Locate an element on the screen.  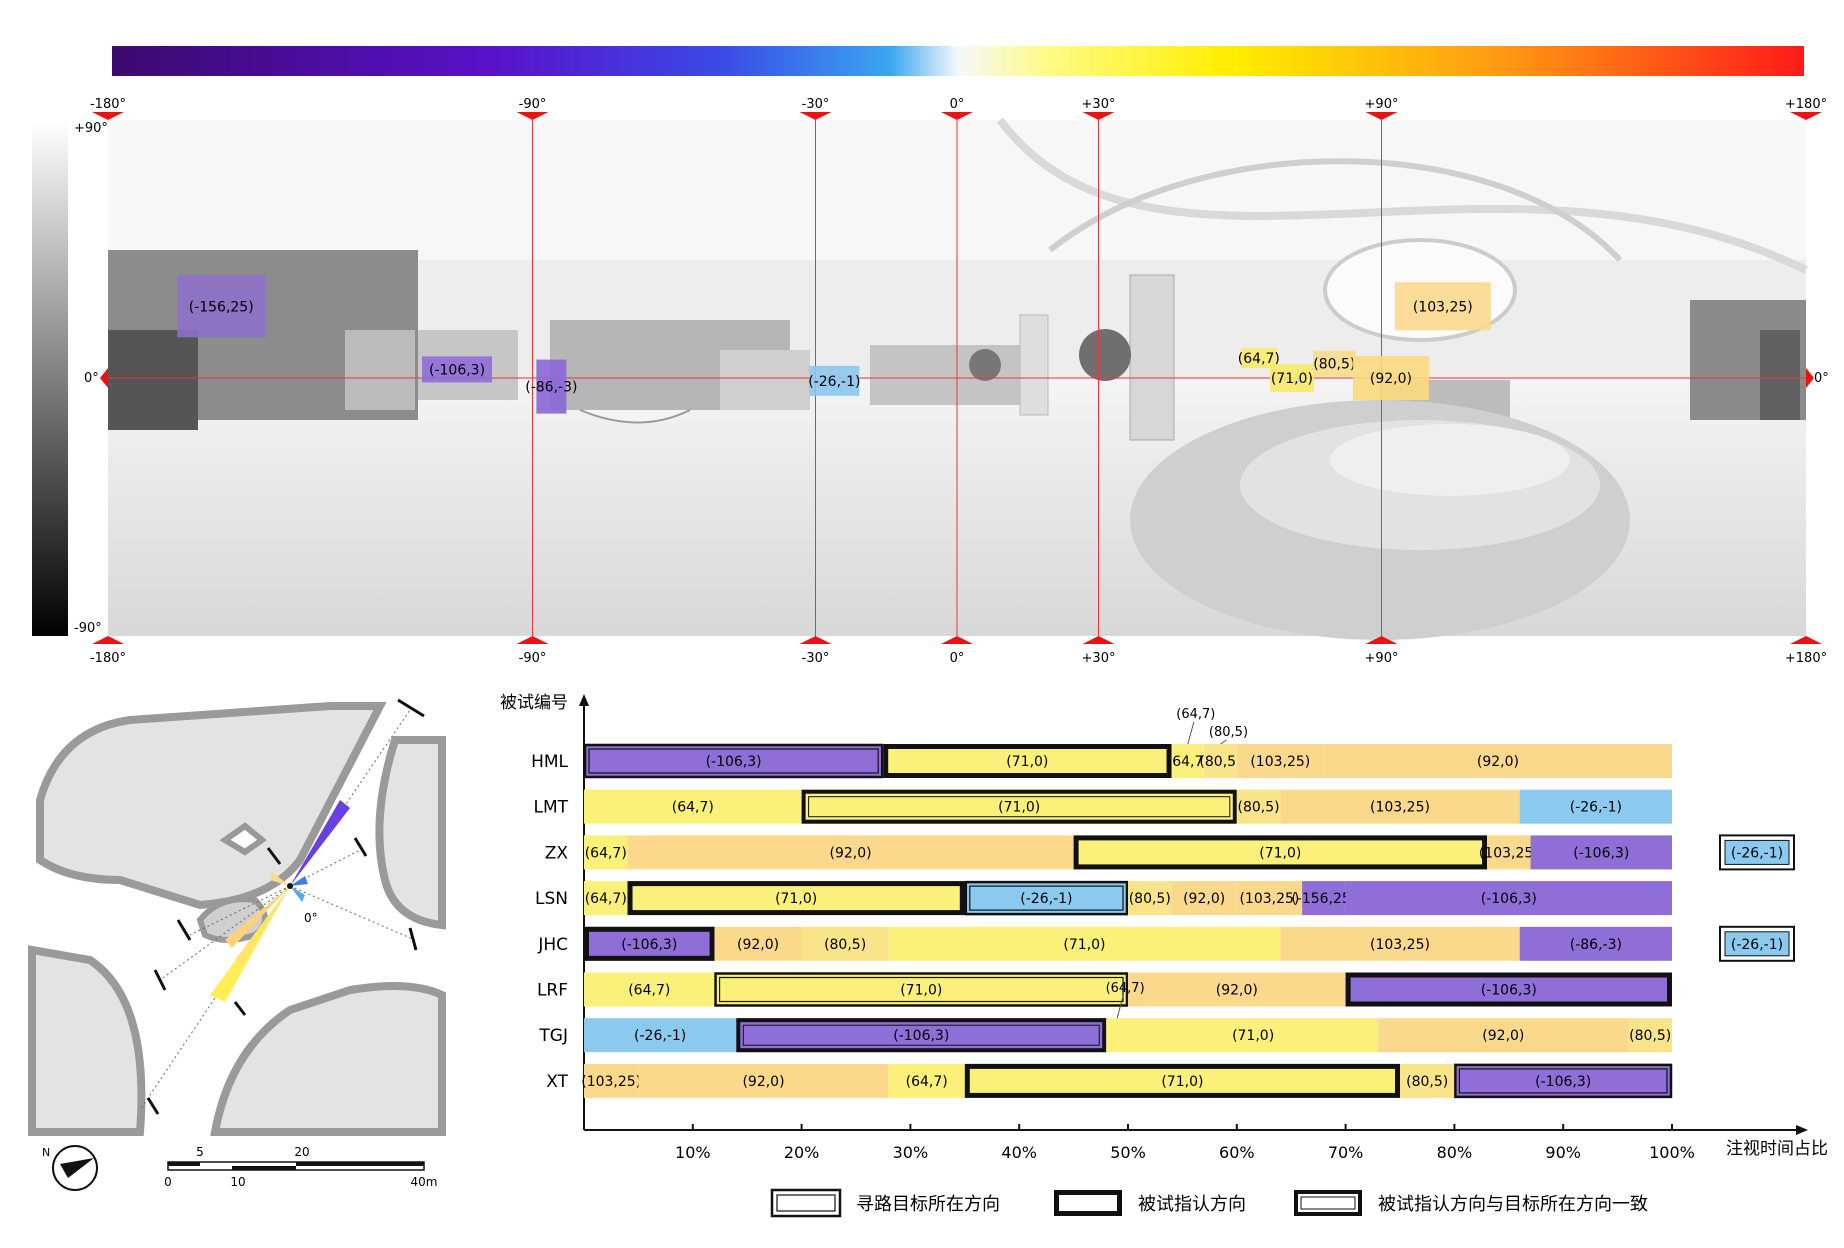
x-tick-label: 40% is located at coordinates (1019, 1152).